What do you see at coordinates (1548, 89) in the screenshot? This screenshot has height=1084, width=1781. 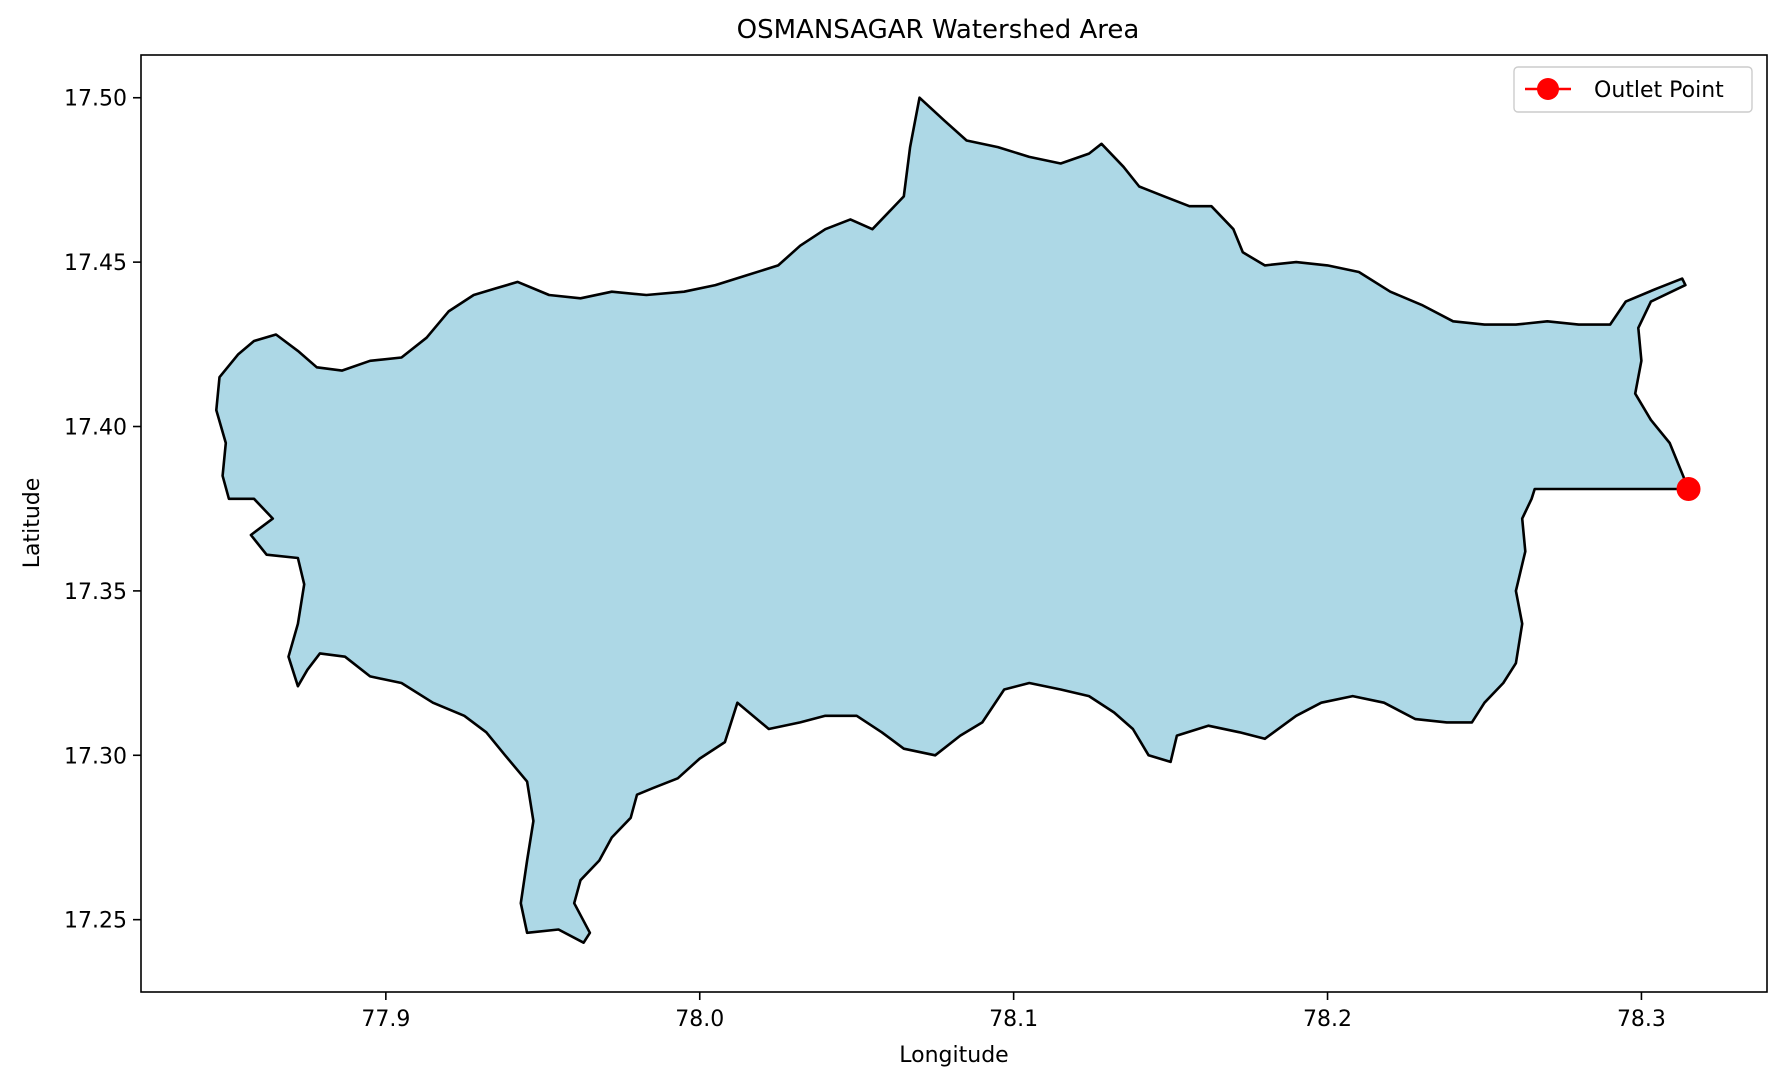 I see `legend-marker-swatch` at bounding box center [1548, 89].